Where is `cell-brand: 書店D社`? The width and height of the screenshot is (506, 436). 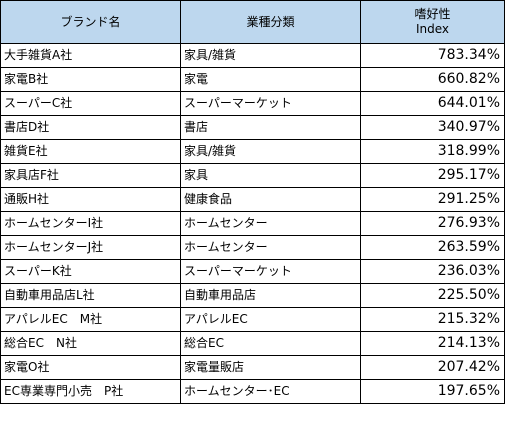
cell-brand: 書店D社 is located at coordinates (90, 127).